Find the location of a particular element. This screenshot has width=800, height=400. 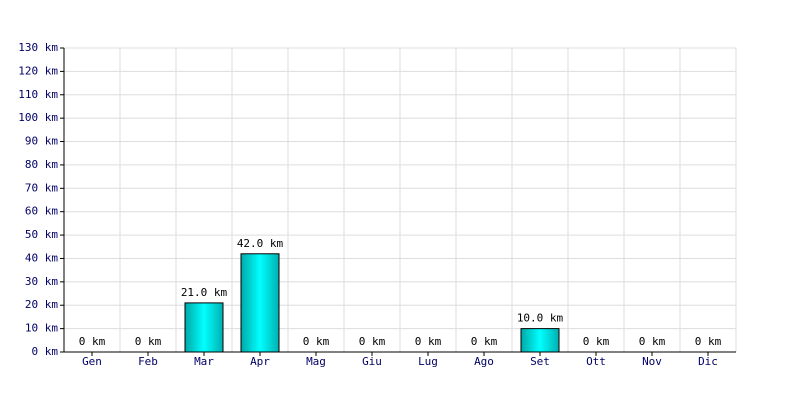

y-tick-label: 100 km is located at coordinates (38, 117).